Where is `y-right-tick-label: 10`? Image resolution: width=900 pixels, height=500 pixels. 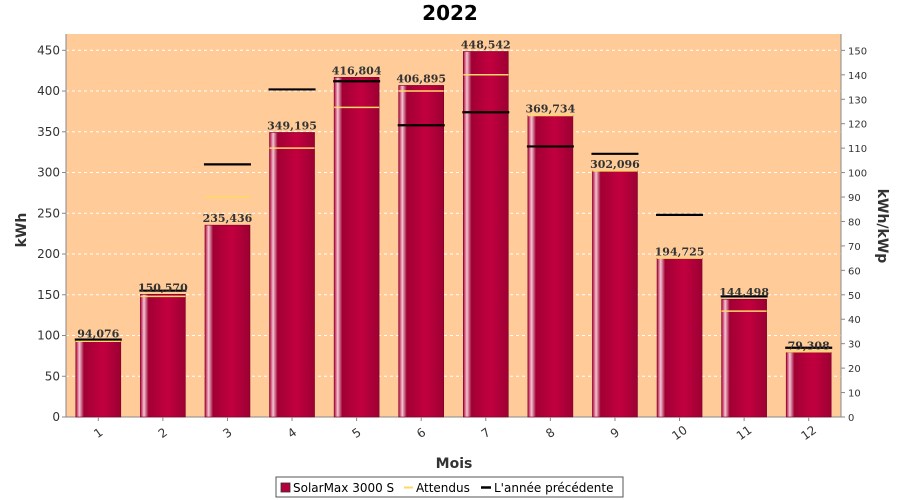 y-right-tick-label: 10 is located at coordinates (854, 394).